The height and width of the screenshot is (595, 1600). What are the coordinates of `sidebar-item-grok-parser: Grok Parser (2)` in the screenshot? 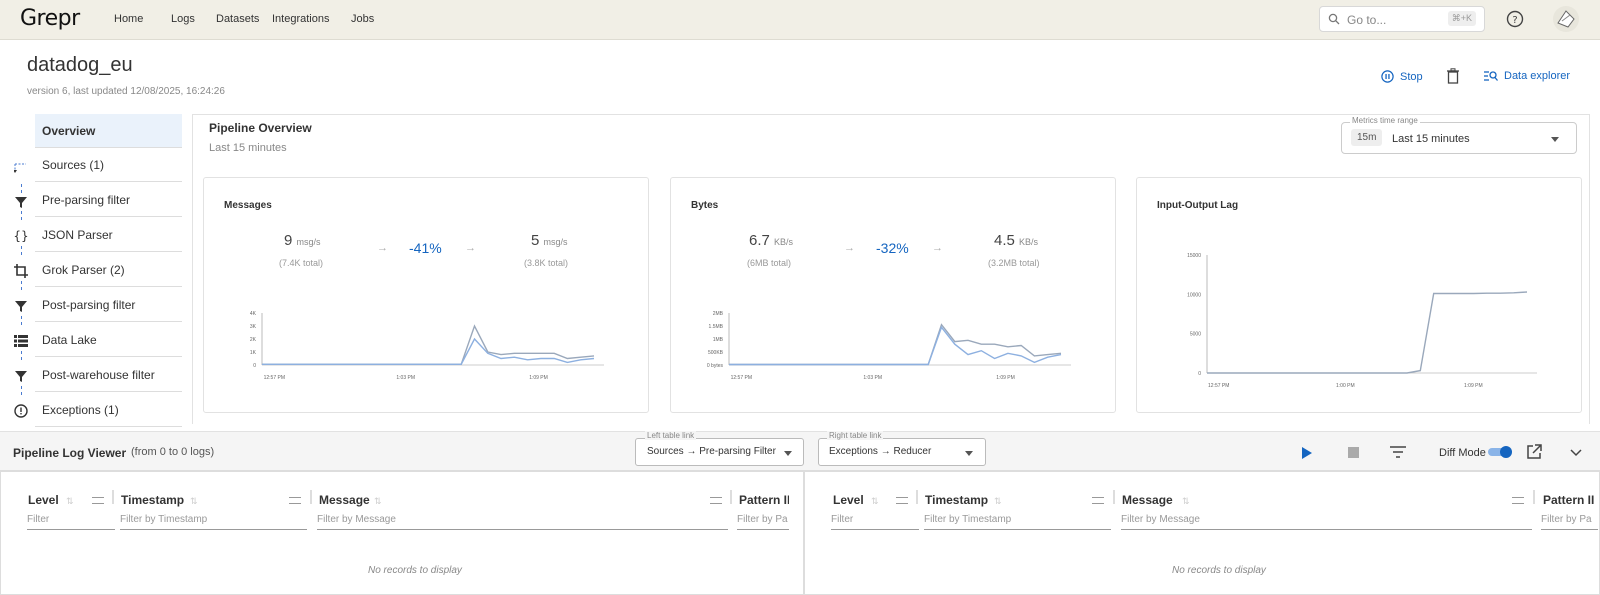 It's located at (108, 270).